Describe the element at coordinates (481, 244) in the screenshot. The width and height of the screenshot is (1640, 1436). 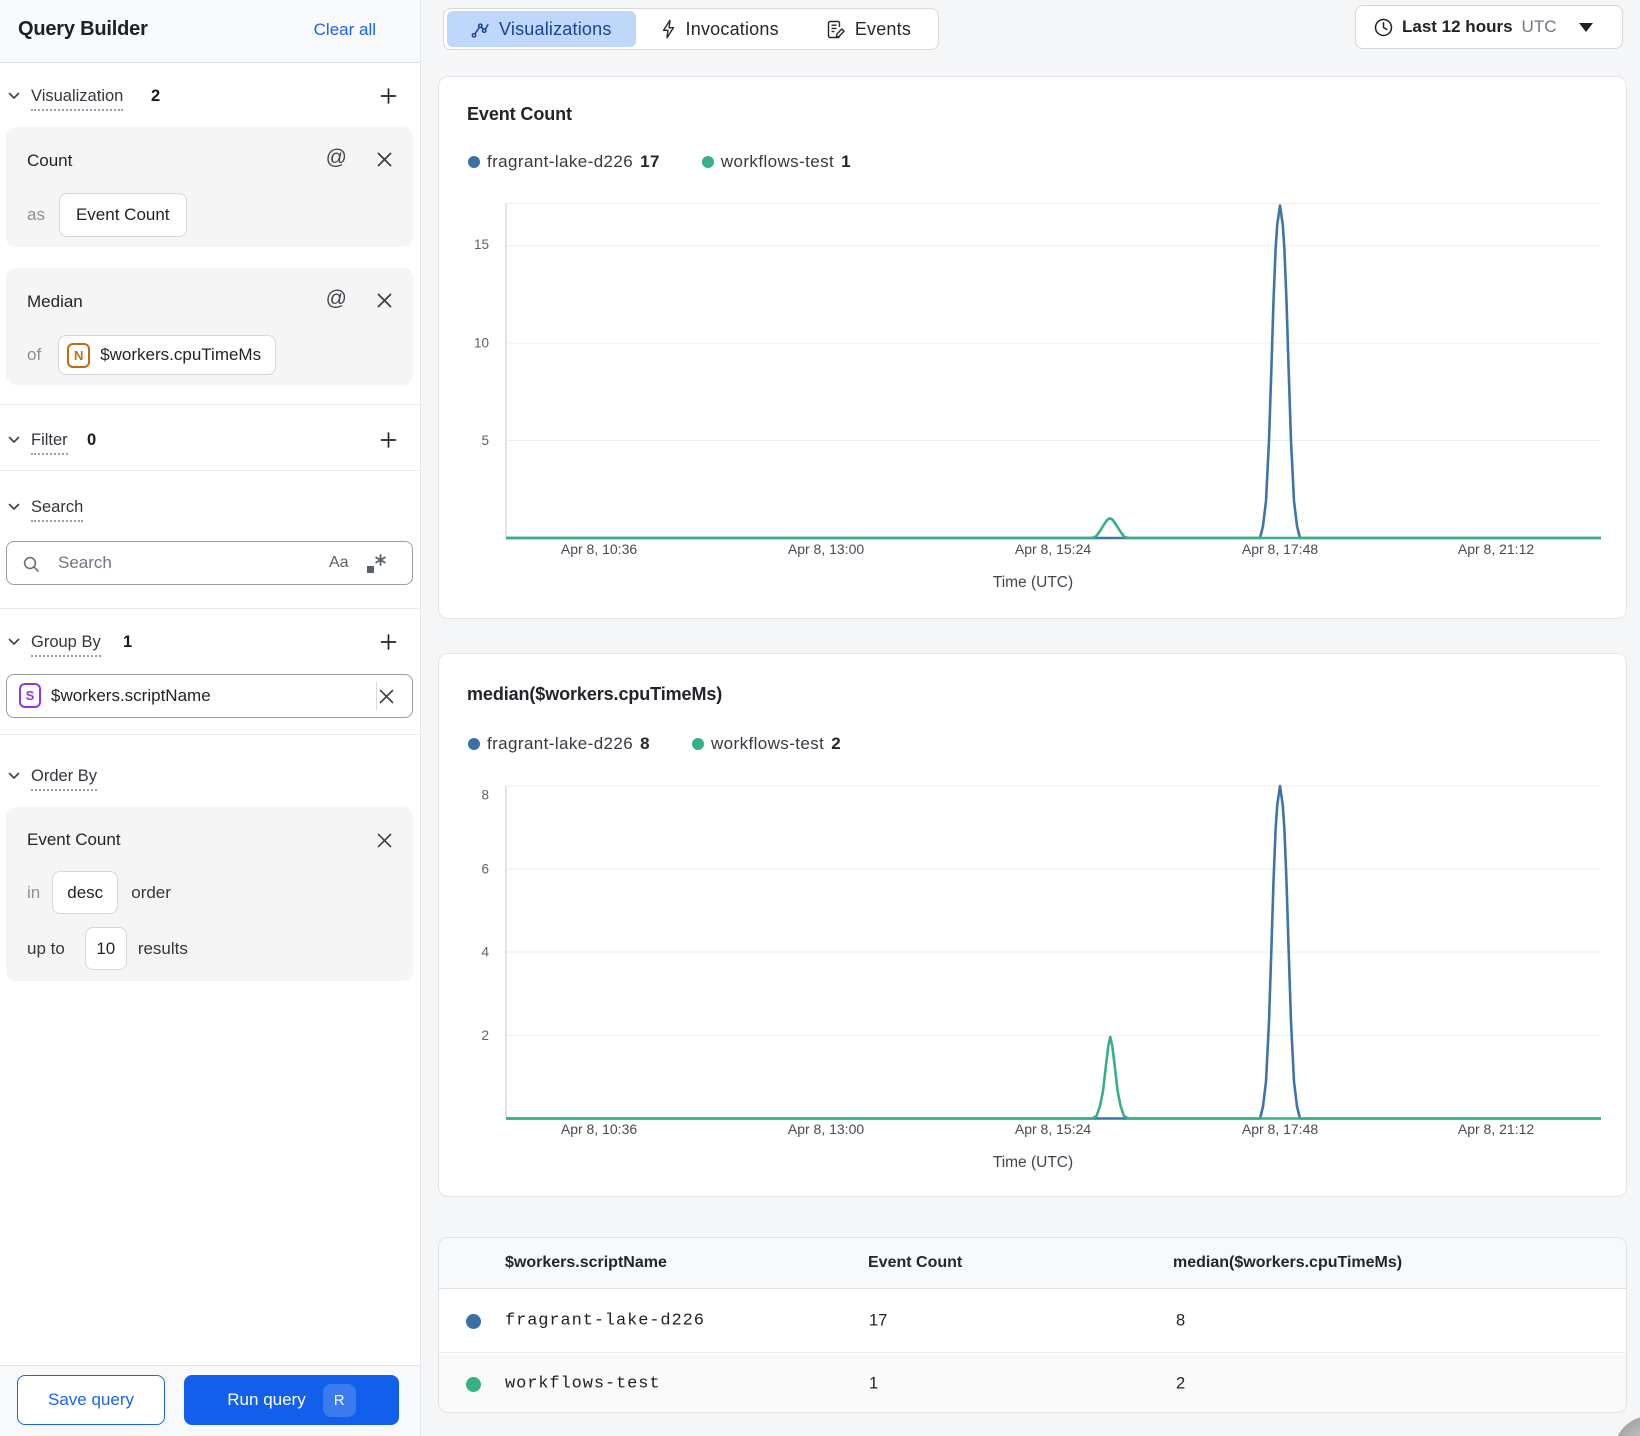
I see `svg-text: 15` at that location.